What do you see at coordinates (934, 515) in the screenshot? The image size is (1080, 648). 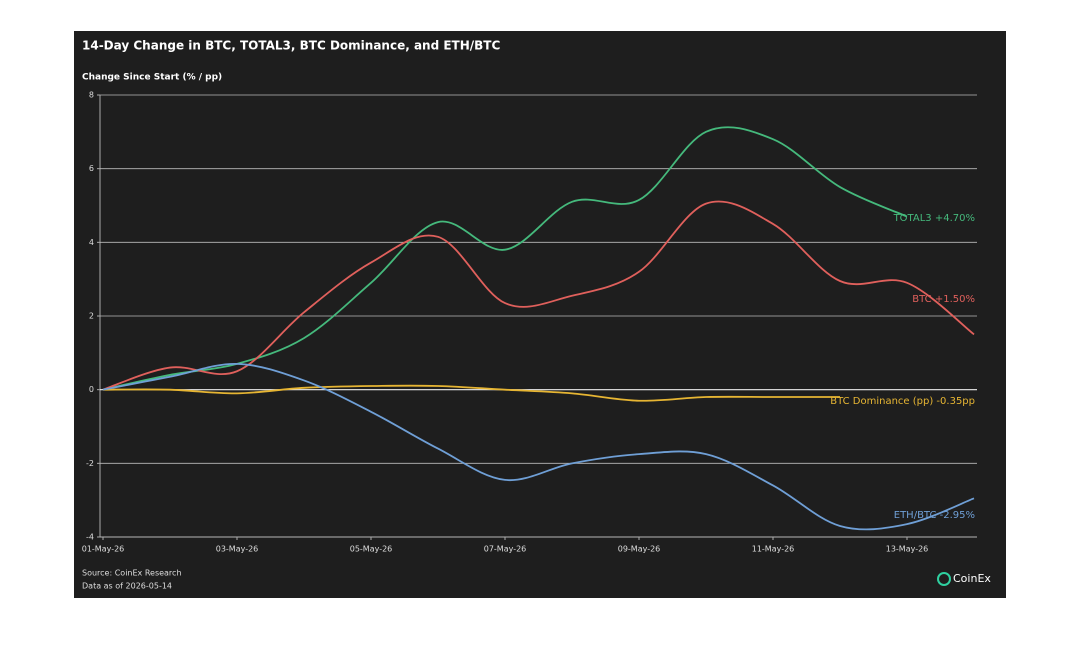 I see `series-label: ETH/BTC -2.95%` at bounding box center [934, 515].